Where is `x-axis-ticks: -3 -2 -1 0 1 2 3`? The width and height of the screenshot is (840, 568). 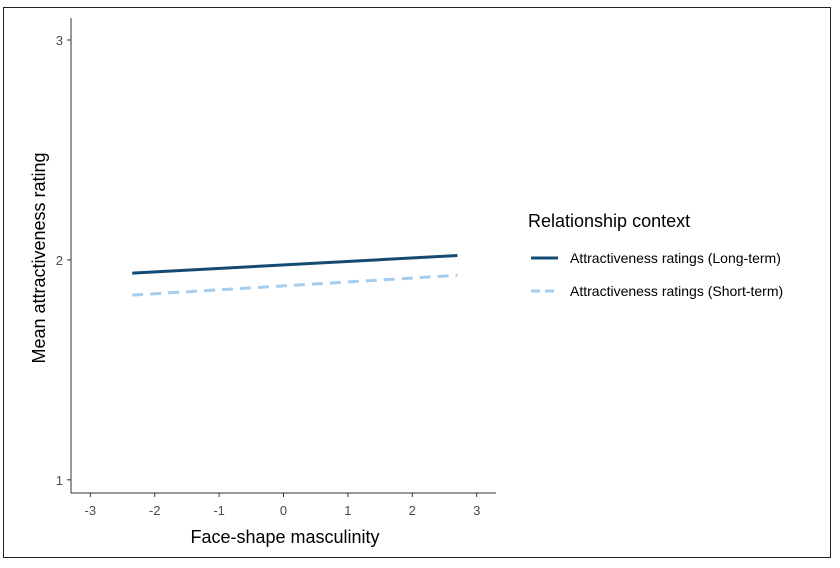 x-axis-ticks: -3 -2 -1 0 1 2 3 is located at coordinates (282, 505).